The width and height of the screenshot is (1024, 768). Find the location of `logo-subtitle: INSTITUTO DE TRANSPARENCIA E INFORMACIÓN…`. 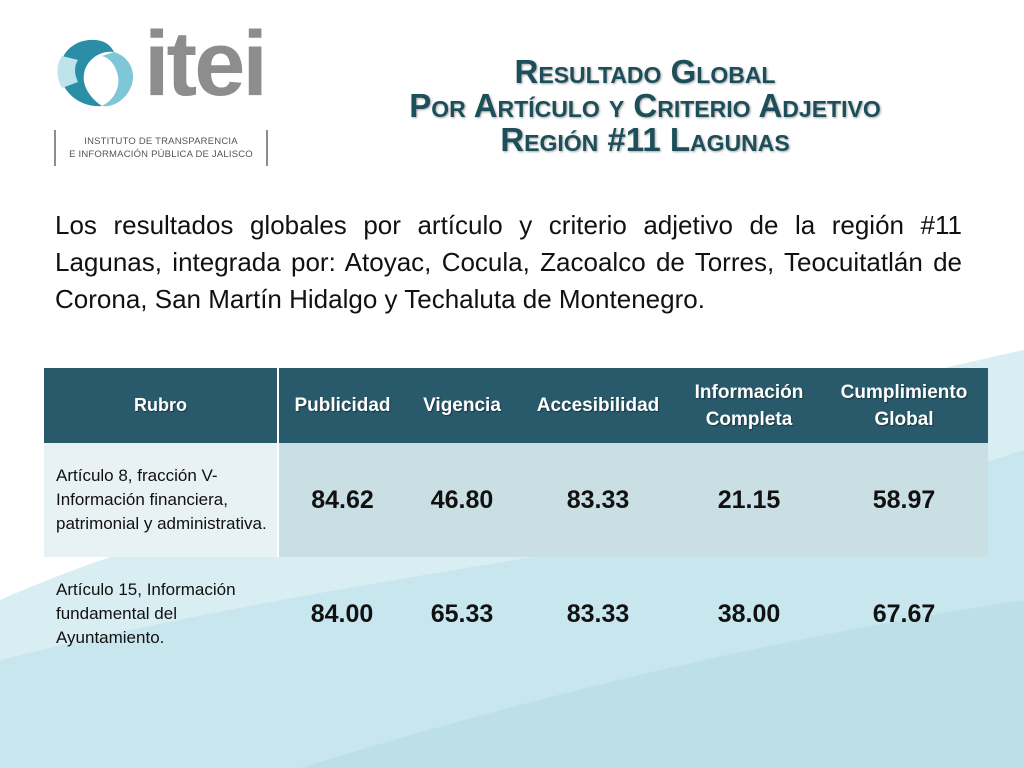

logo-subtitle: INSTITUTO DE TRANSPARENCIA E INFORMACIÓN… is located at coordinates (161, 148).